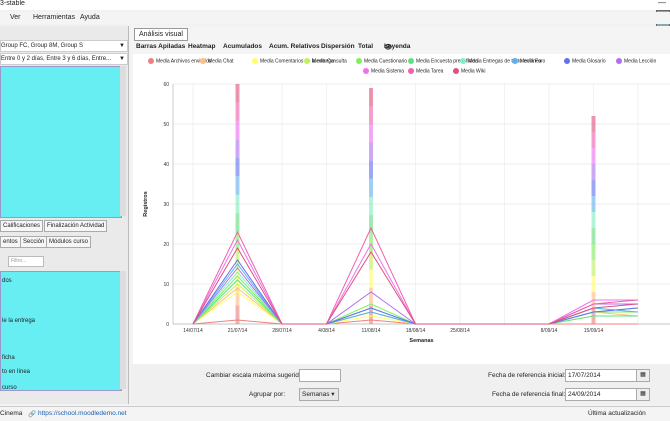 The height and width of the screenshot is (421, 670). Describe the element at coordinates (179, 61) in the screenshot. I see `legend-item: Media Archivos enviados` at that location.